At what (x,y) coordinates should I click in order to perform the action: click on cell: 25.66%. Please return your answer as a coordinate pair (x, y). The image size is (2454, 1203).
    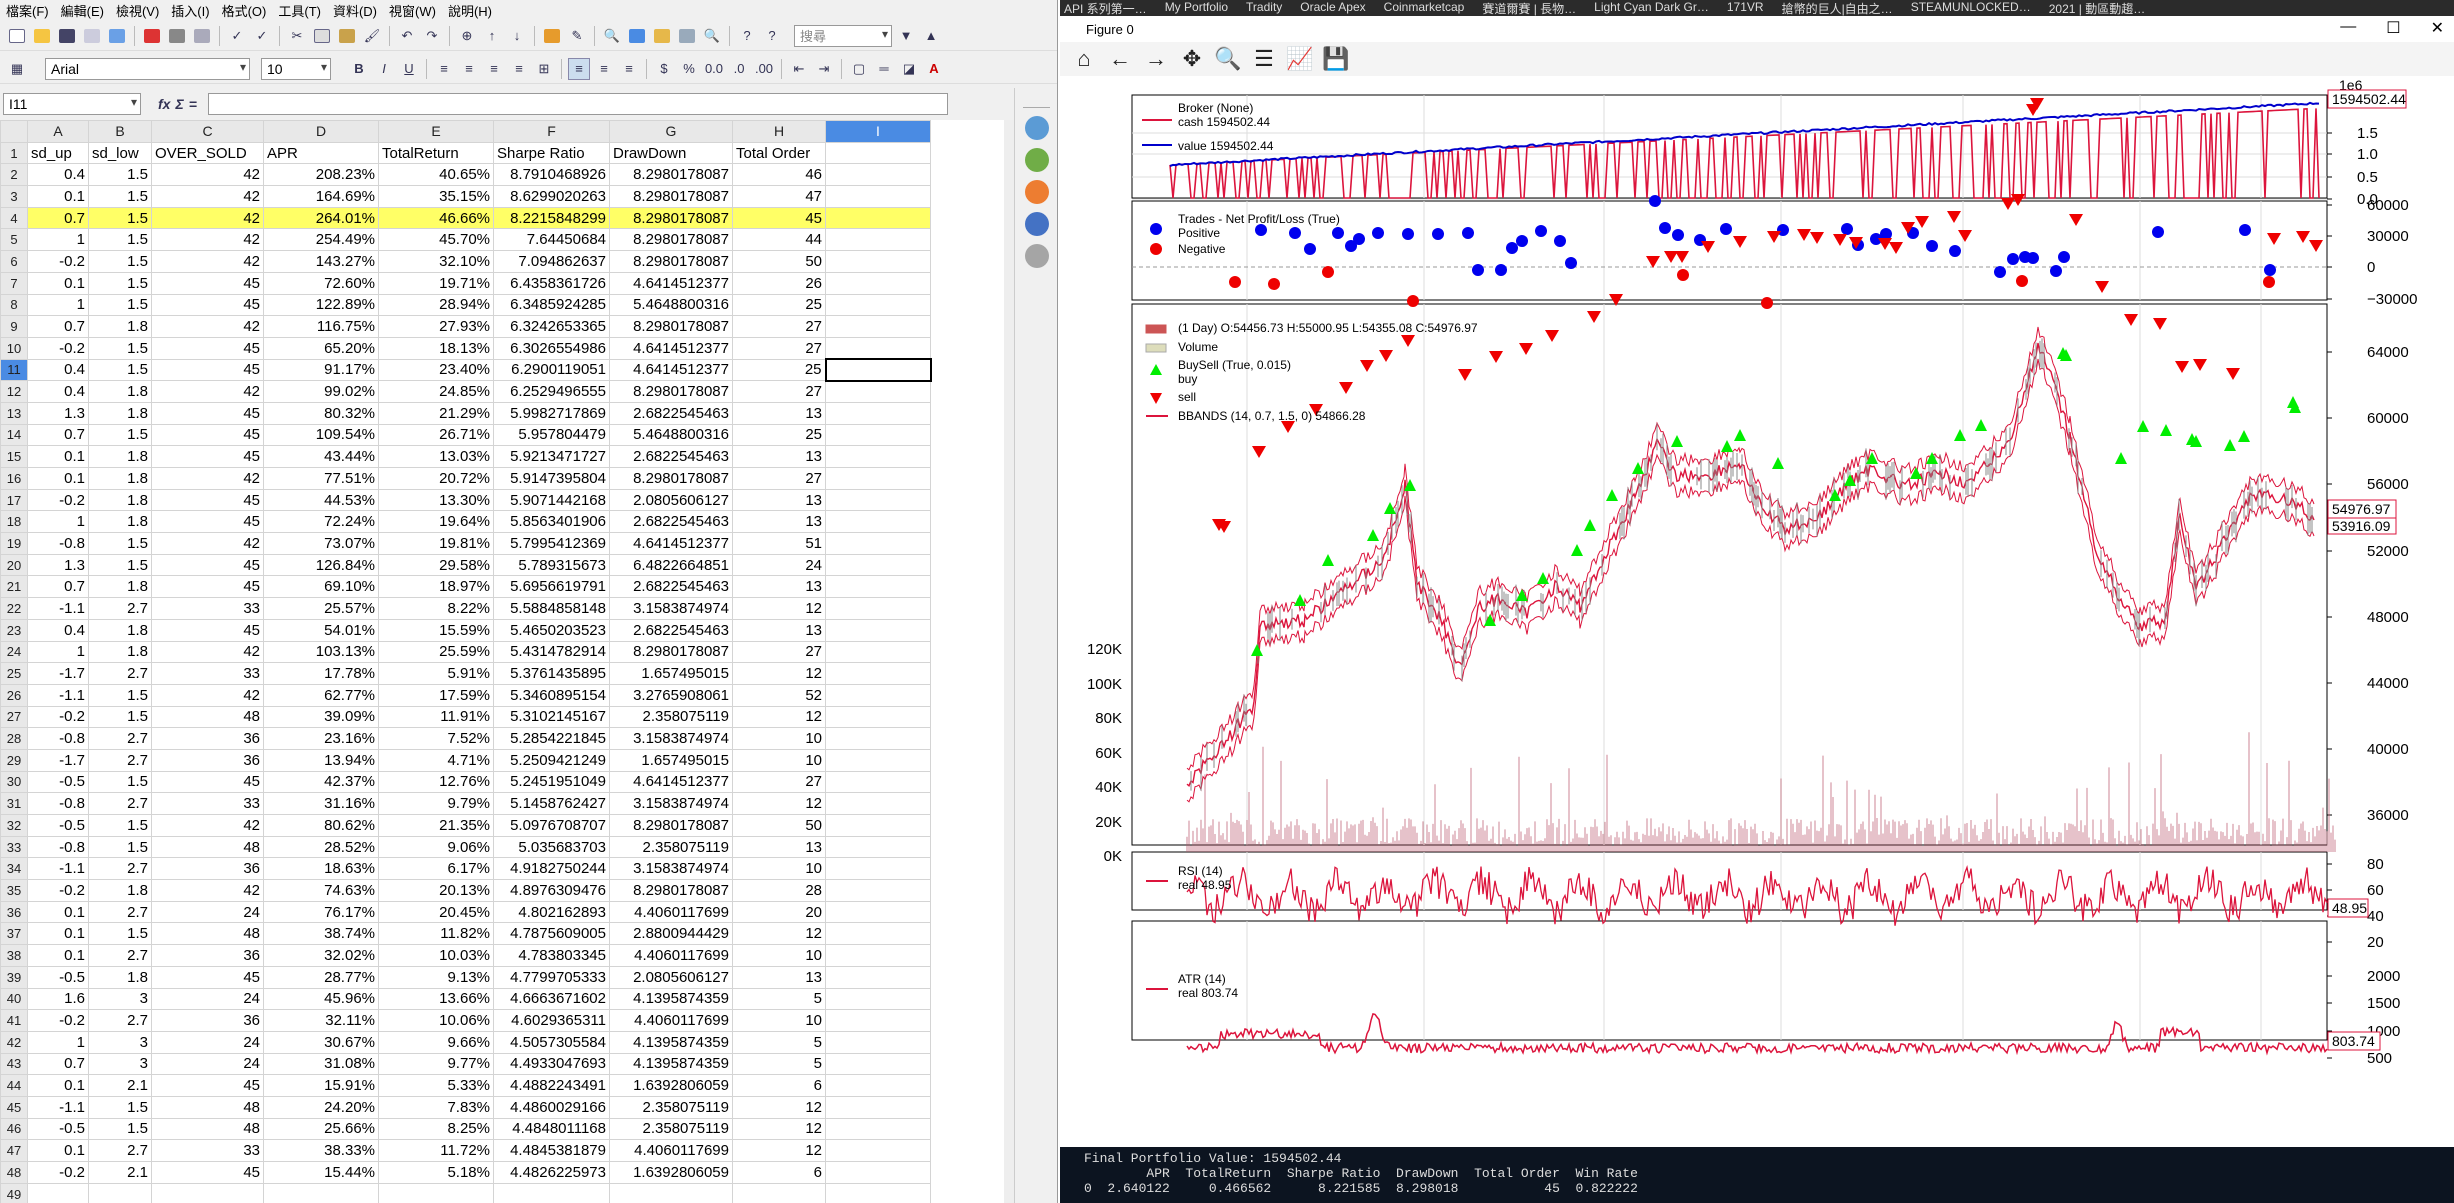
    Looking at the image, I should click on (321, 1129).